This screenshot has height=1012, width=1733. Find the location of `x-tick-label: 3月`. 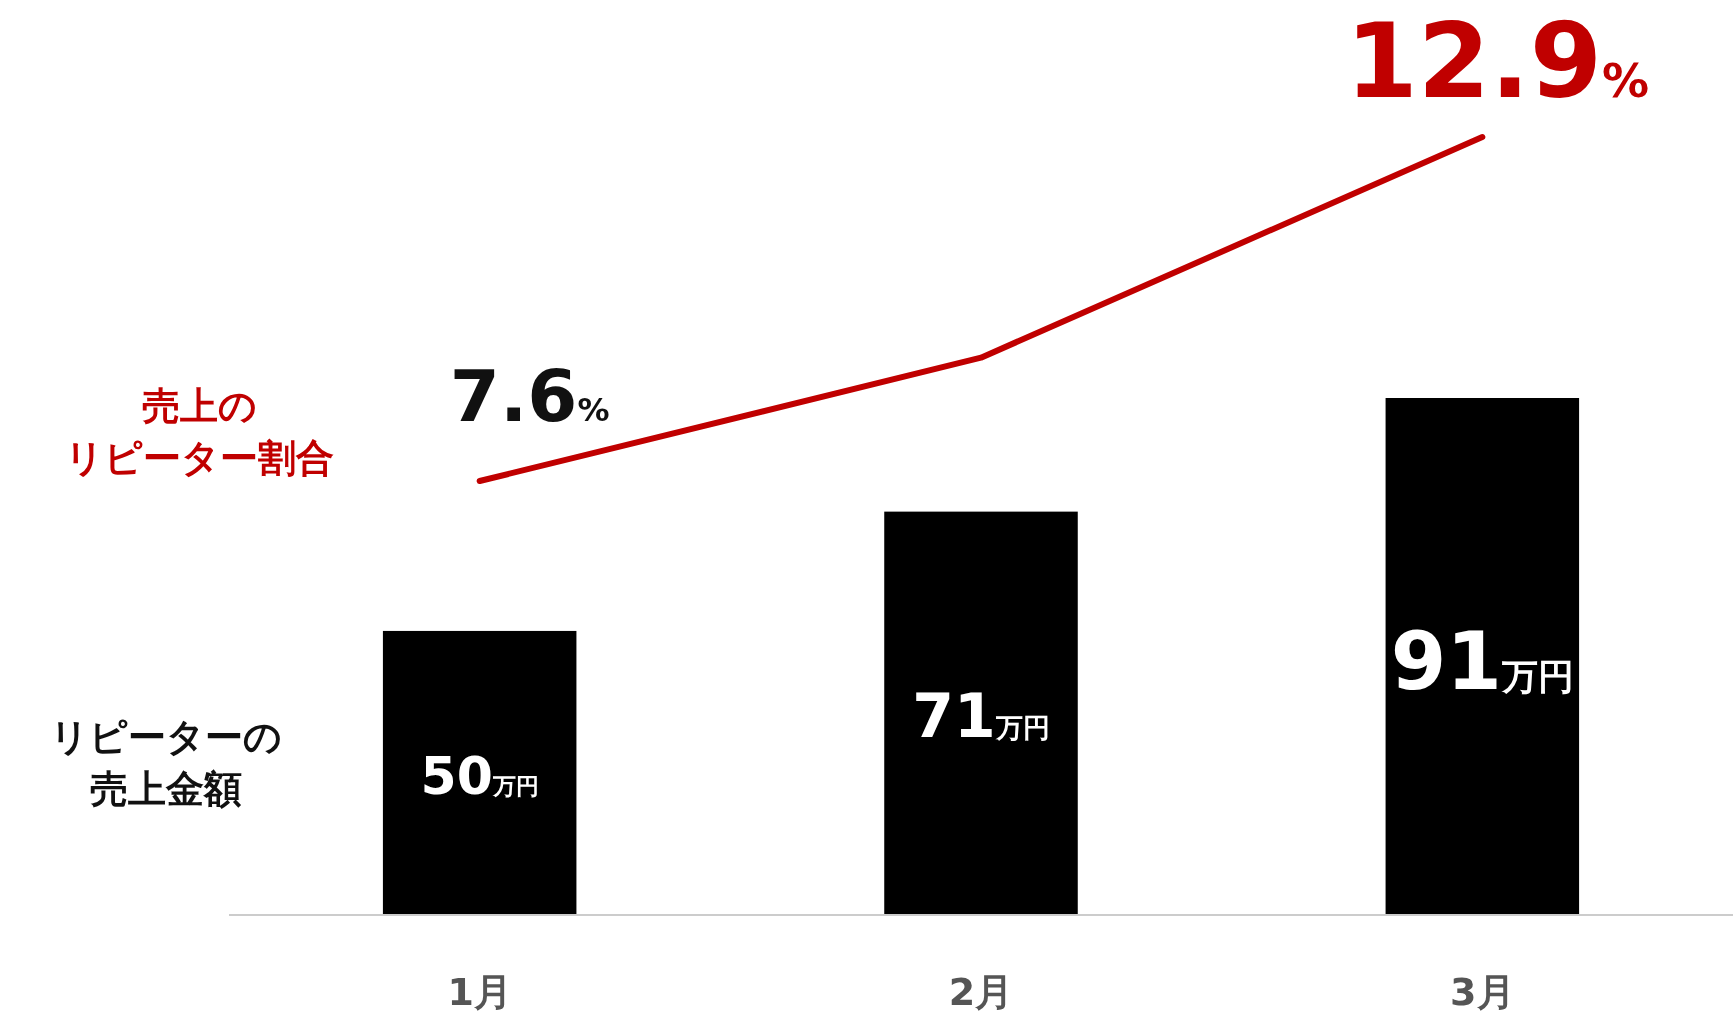

x-tick-label: 3月 is located at coordinates (1482, 991).